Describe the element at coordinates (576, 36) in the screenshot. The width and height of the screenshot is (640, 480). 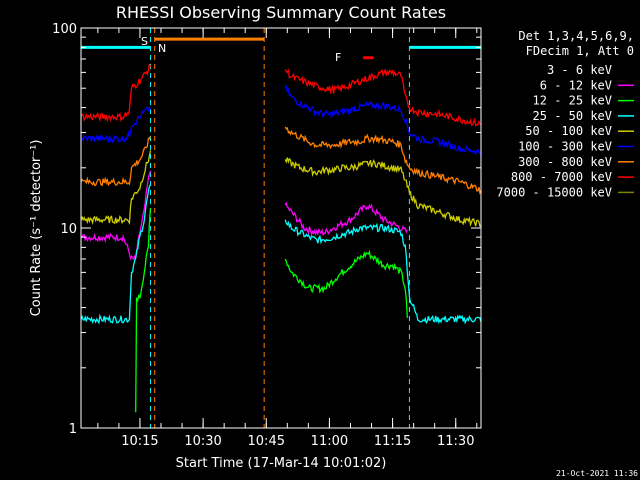
I see `legend-header-line-1: Det 1,3,4,5,6,9,` at that location.